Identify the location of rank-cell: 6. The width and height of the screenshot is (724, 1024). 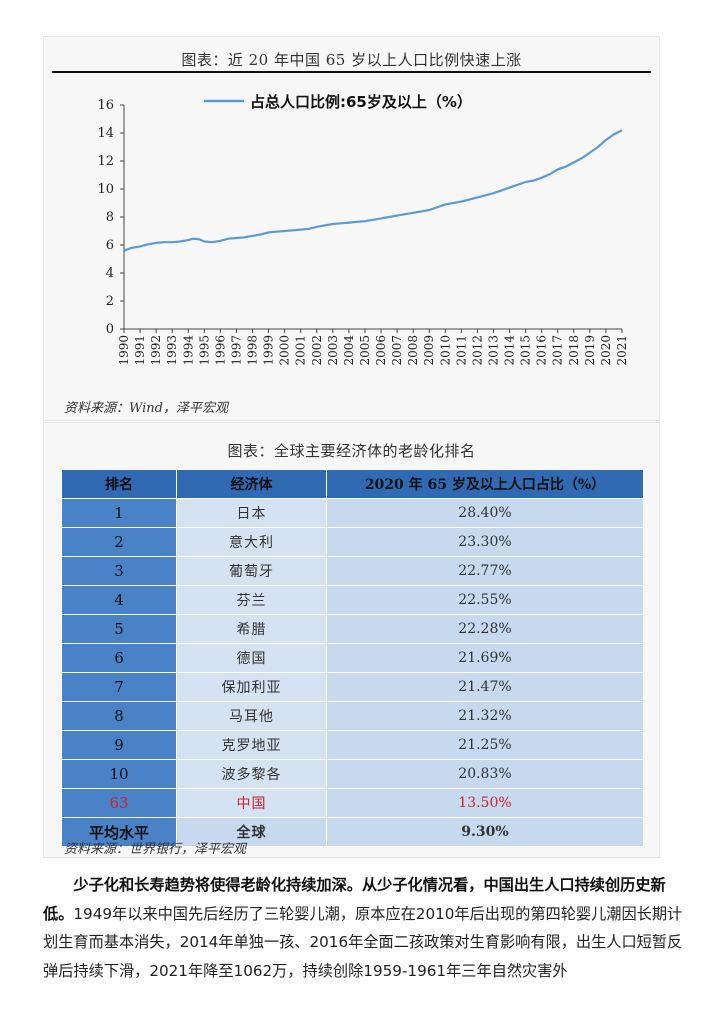
(119, 658).